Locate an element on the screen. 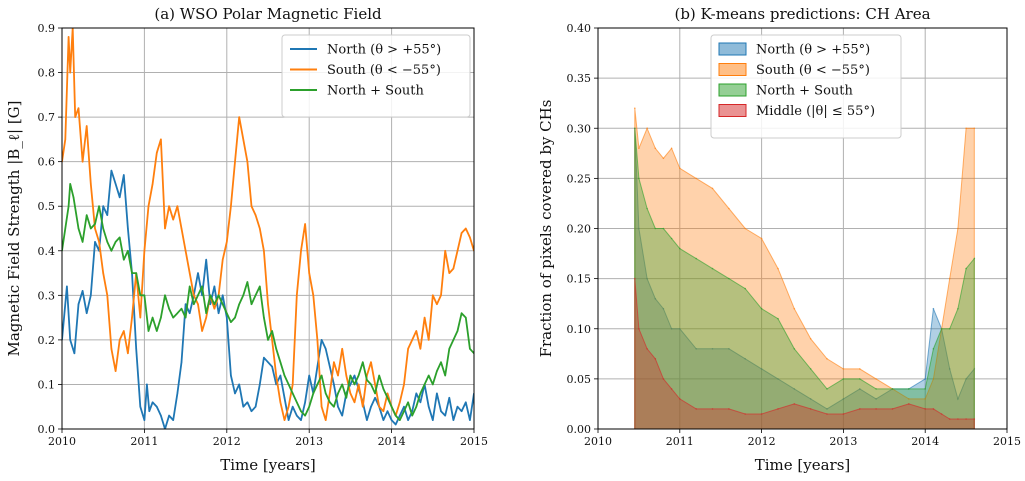 This screenshot has height=481, width=1025. y-tick-label: 0.6 is located at coordinates (47, 162).